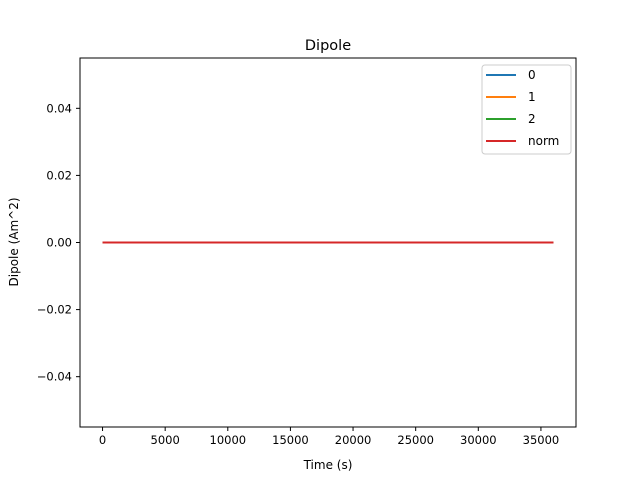  What do you see at coordinates (290, 440) in the screenshot?
I see `x-tick-label-3: 15000` at bounding box center [290, 440].